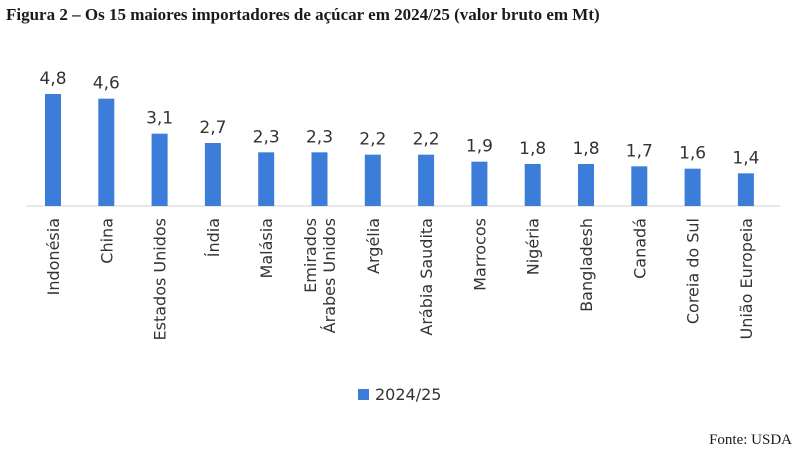  I want to click on category-label-line: Nigéria, so click(533, 246).